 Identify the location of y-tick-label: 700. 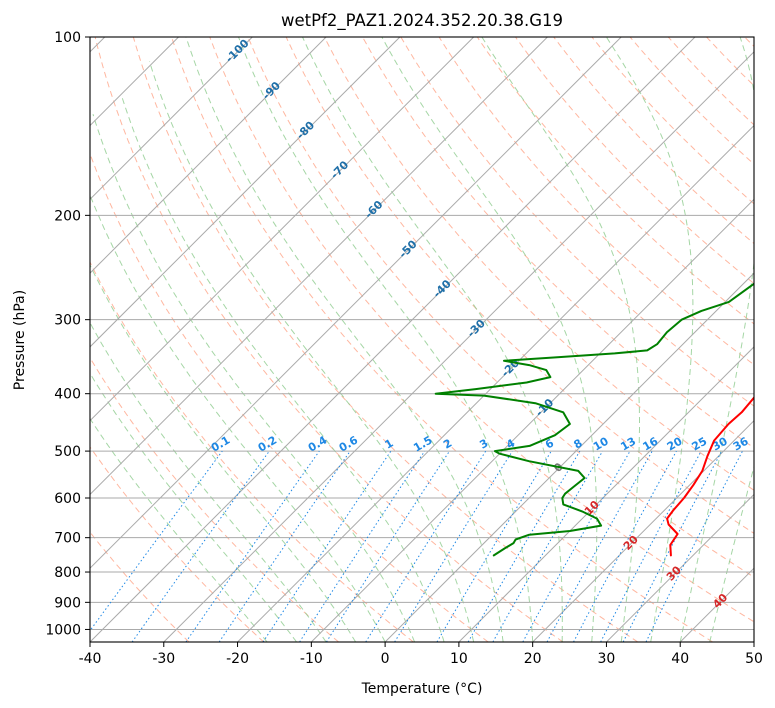
(67, 539).